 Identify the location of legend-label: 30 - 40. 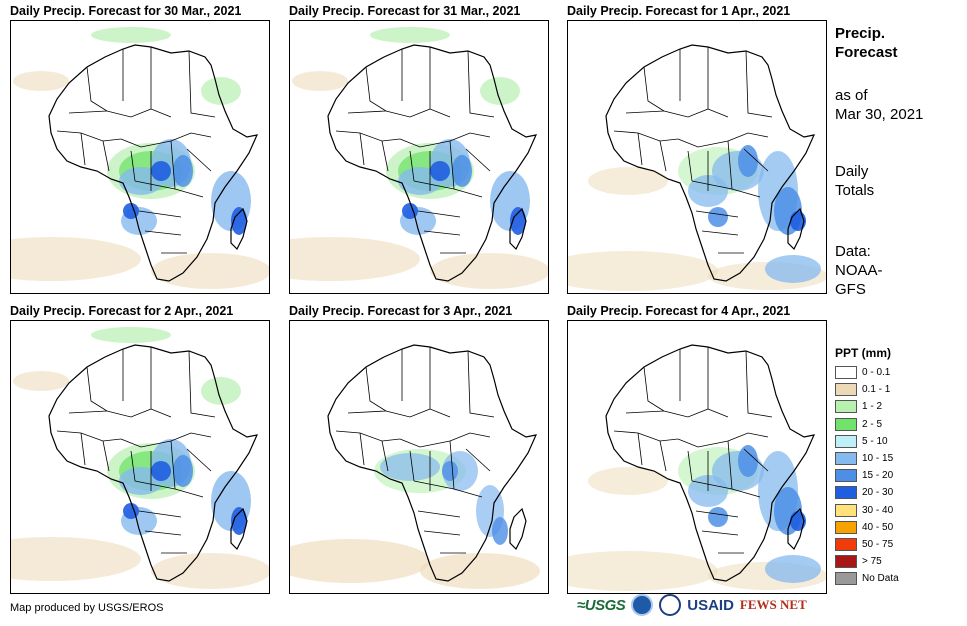
(878, 510).